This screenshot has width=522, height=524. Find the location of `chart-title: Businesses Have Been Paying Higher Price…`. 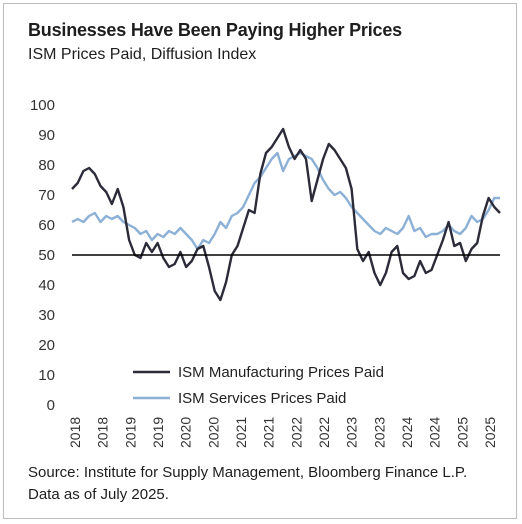

chart-title: Businesses Have Been Paying Higher Price… is located at coordinates (215, 30).